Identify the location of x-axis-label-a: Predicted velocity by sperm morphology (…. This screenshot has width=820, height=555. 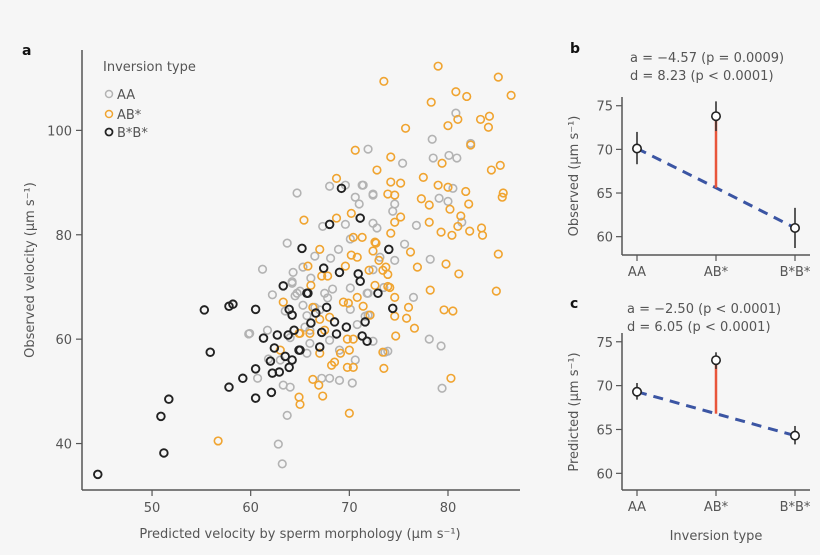
(299, 534).